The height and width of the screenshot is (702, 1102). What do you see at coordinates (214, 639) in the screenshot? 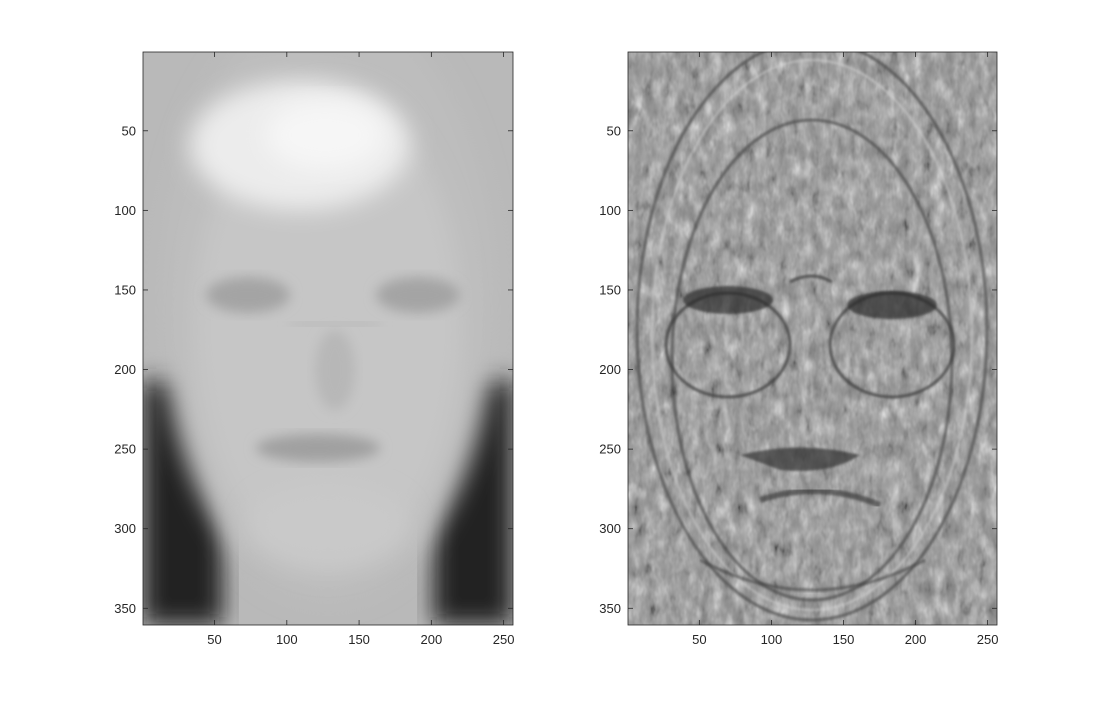
I see `left-xtick-label: 50` at bounding box center [214, 639].